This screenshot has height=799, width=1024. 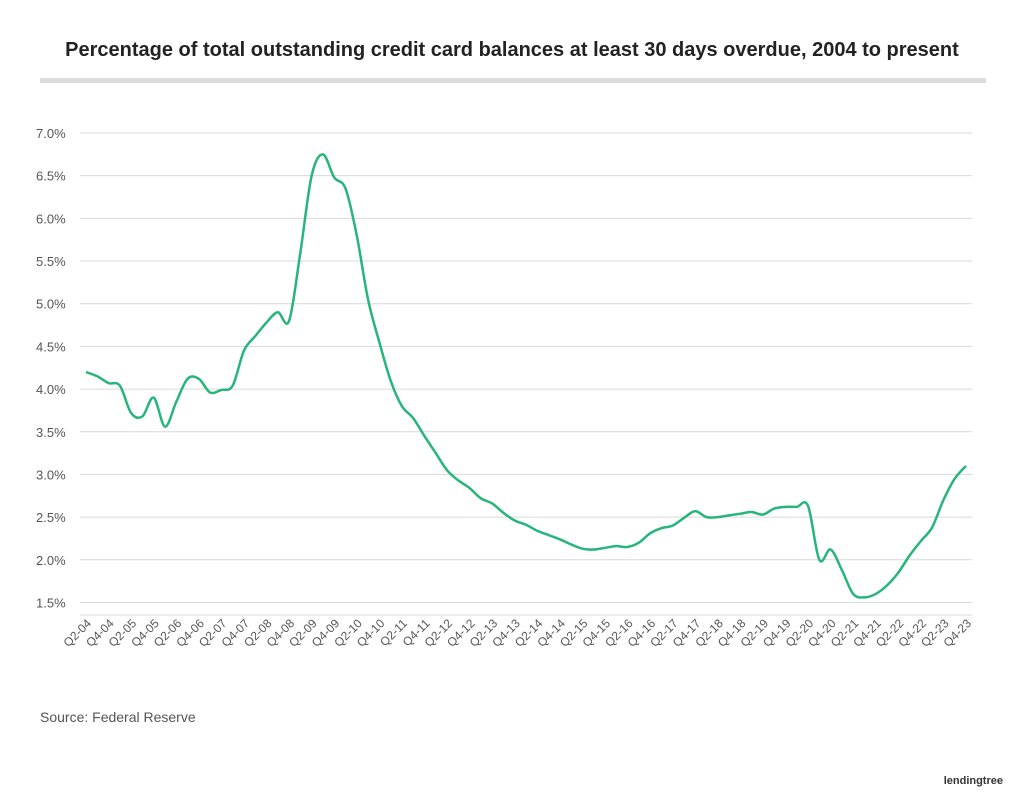 I want to click on source: Source: Federal Reserve, so click(x=118, y=717).